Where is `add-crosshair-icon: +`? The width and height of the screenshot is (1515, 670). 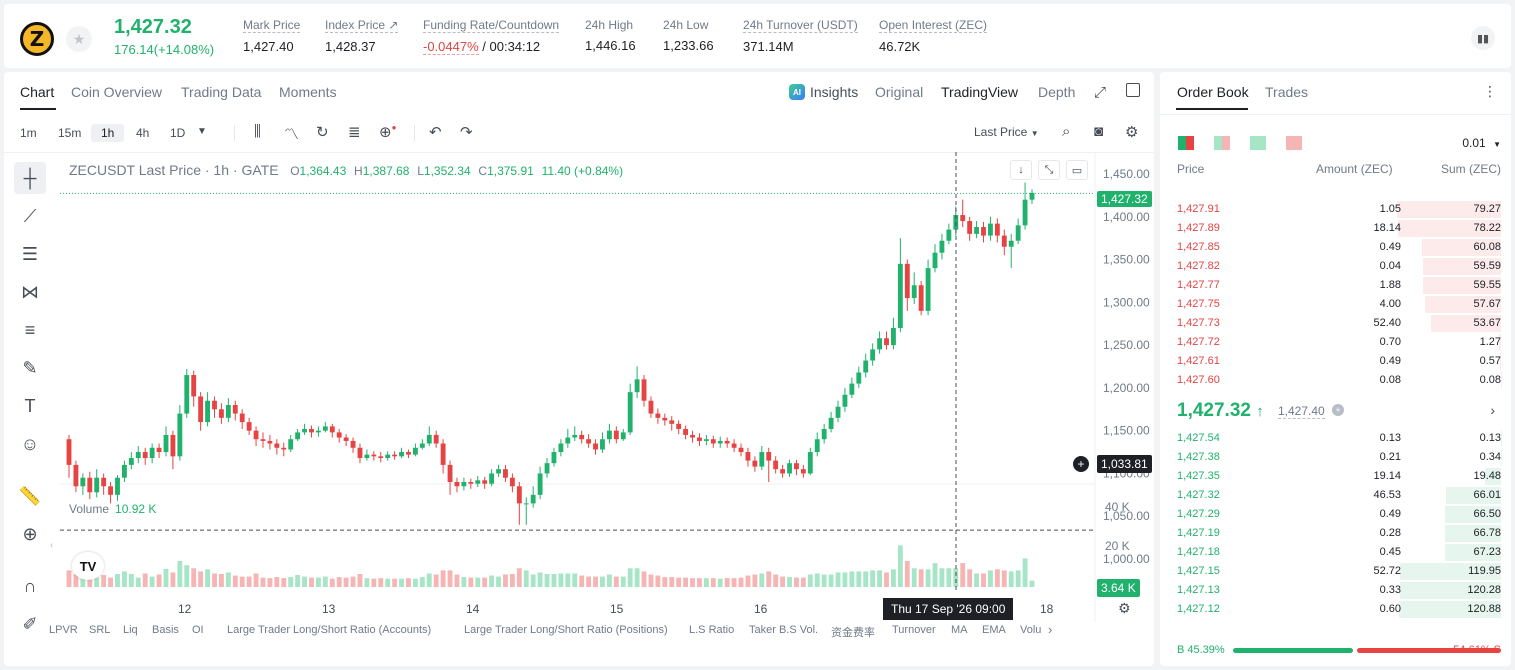
add-crosshair-icon: + is located at coordinates (1081, 464).